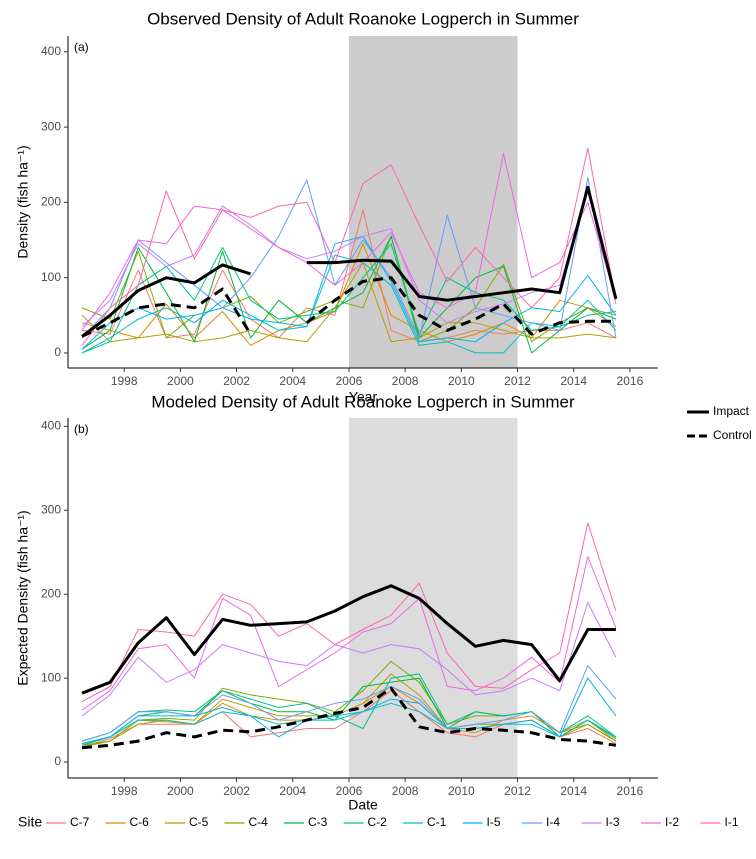 The width and height of the screenshot is (756, 859). What do you see at coordinates (80, 822) in the screenshot?
I see `legend-label: C-7` at bounding box center [80, 822].